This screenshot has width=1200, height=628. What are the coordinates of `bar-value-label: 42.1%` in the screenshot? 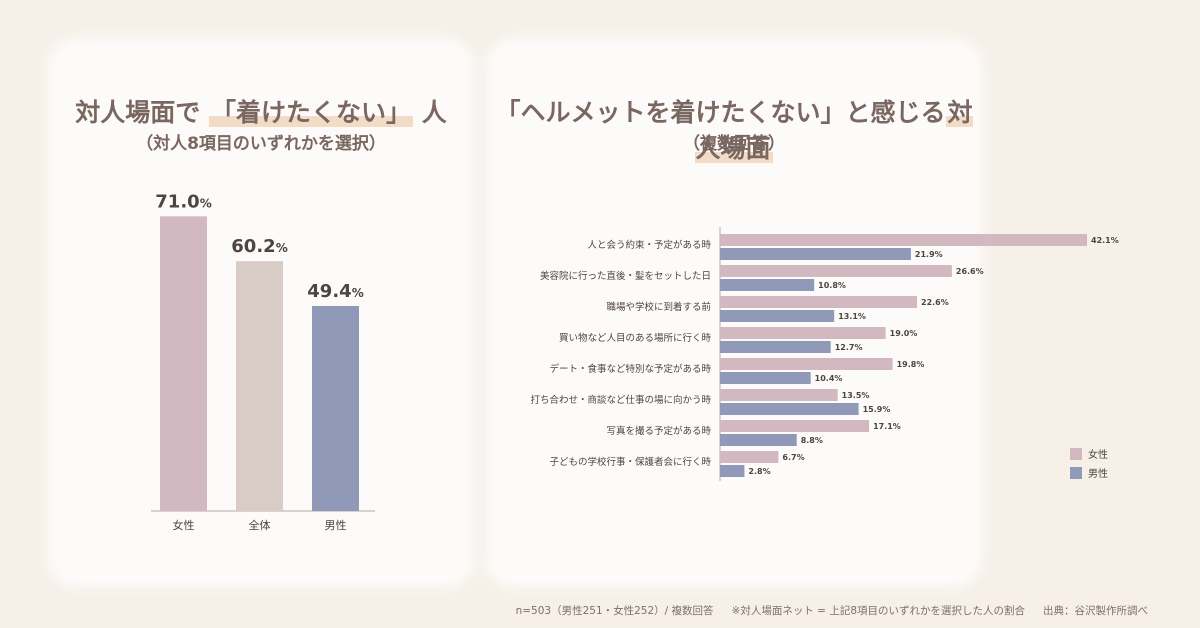 It's located at (1105, 240).